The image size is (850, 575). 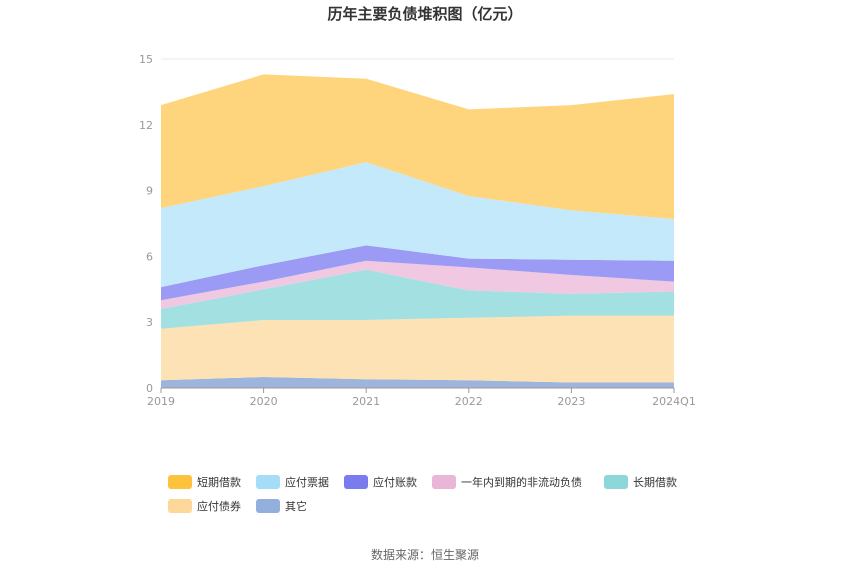 What do you see at coordinates (149, 256) in the screenshot?
I see `y-tick-label: 6` at bounding box center [149, 256].